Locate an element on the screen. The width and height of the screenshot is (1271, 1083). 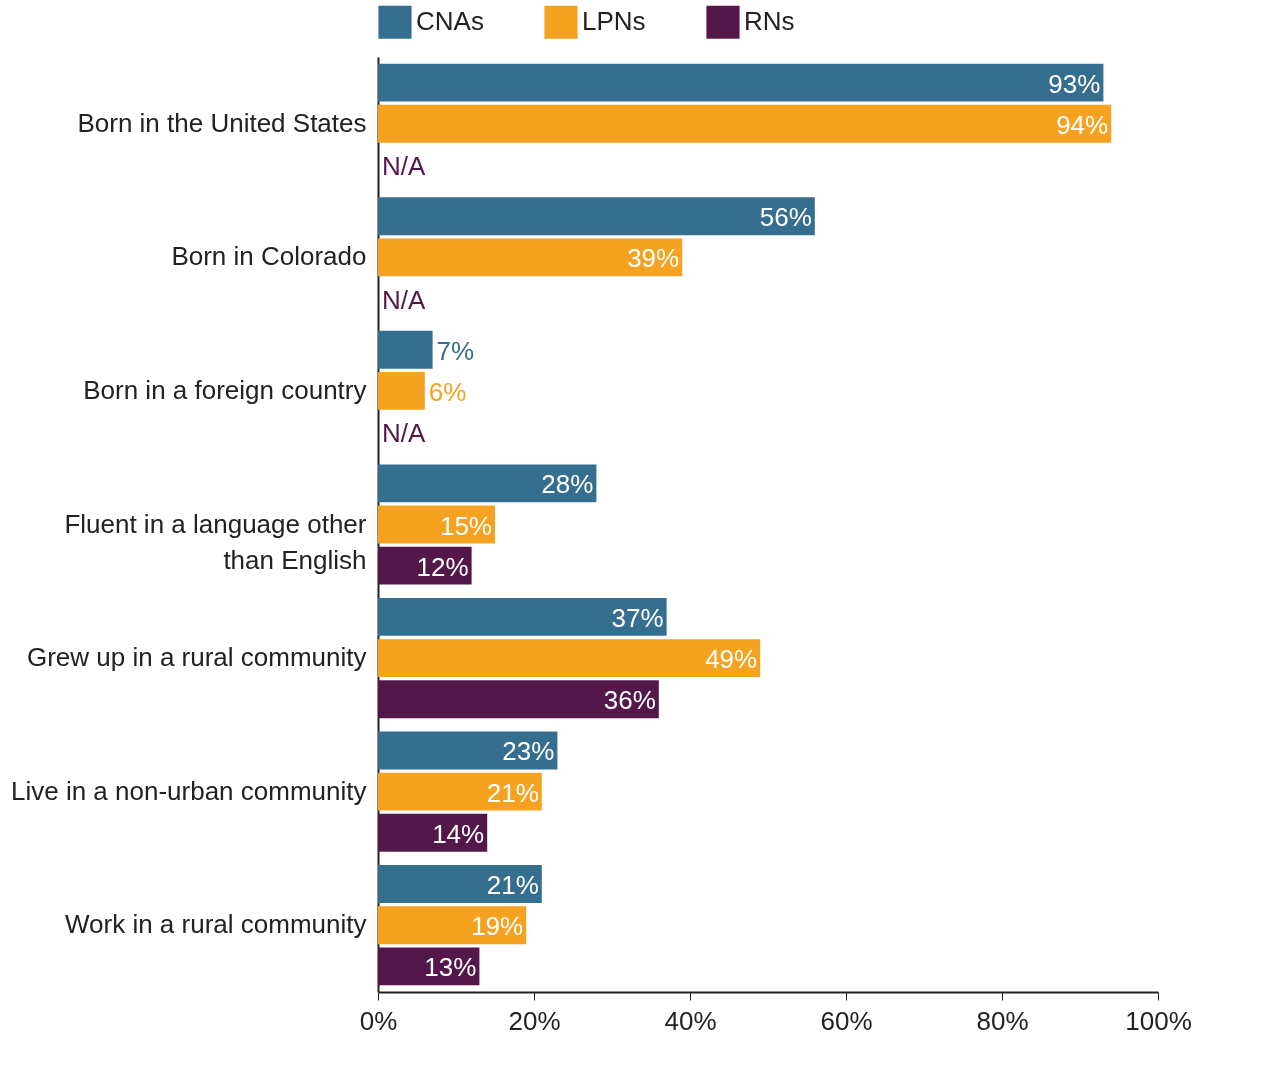
x-tick-label: 0% is located at coordinates (378, 1020).